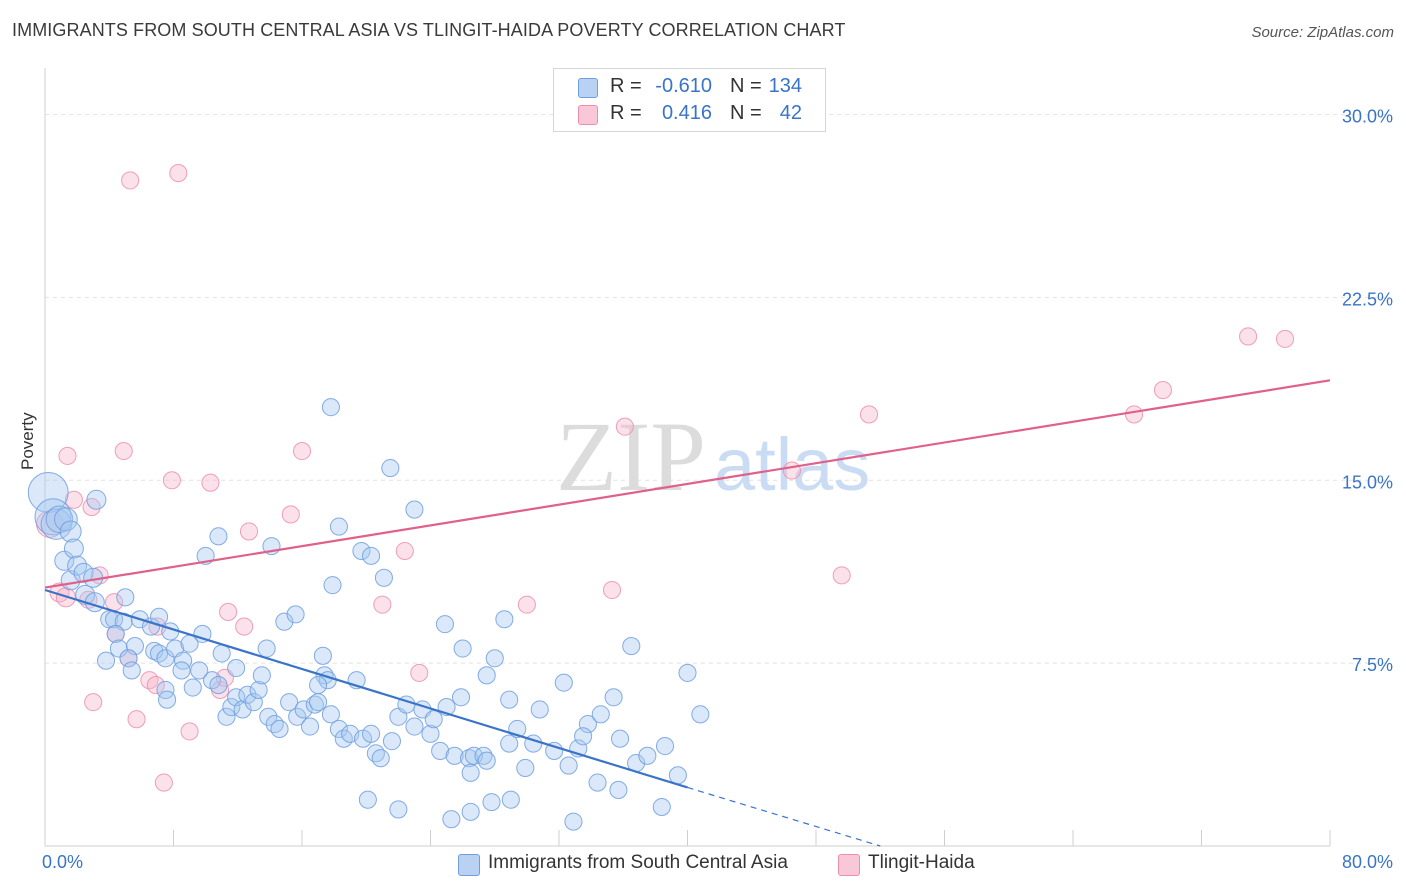  What do you see at coordinates (1367, 391) in the screenshot?
I see `y-tick-labels: 7.5% 15.0% 22.5% 30.0%` at bounding box center [1367, 391].